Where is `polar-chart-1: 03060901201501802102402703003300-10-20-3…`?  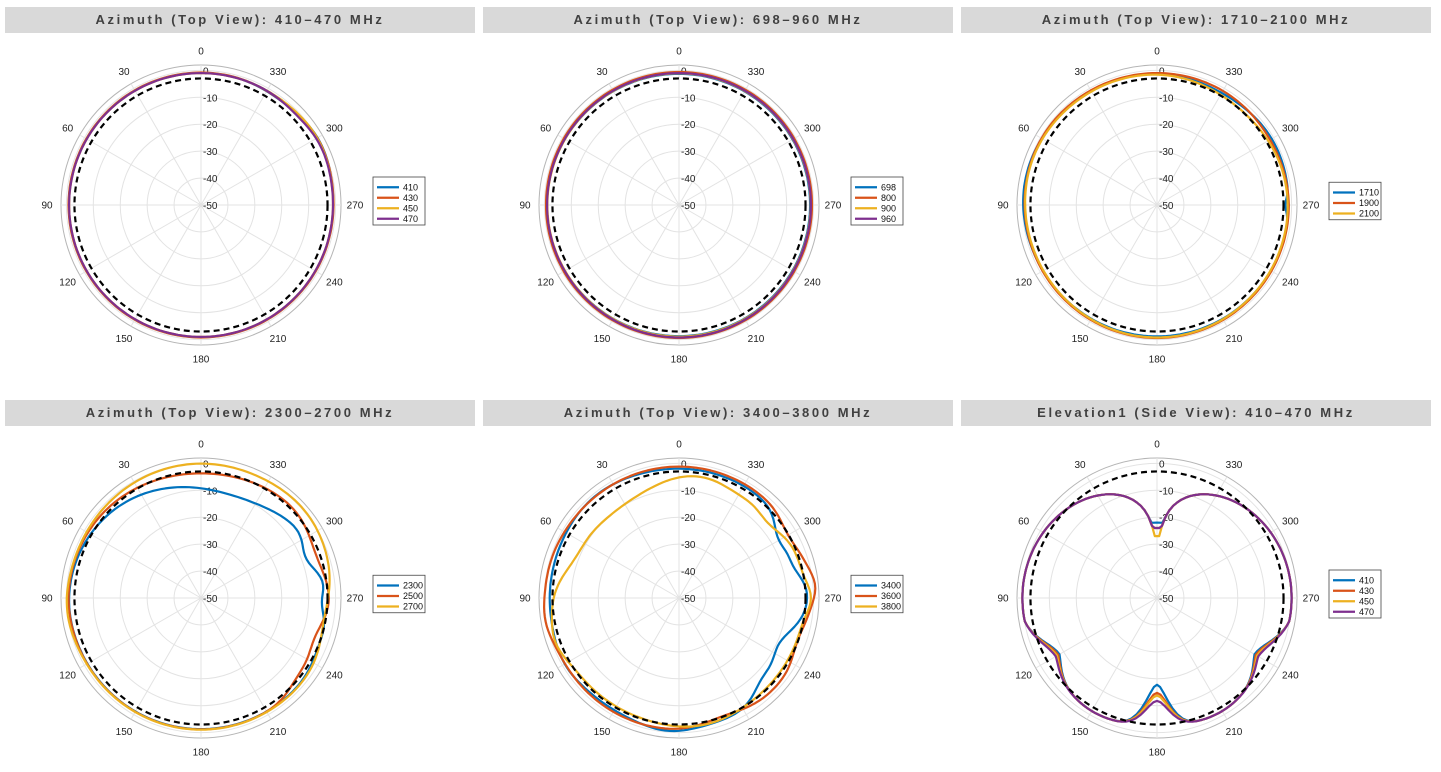
polar-chart-1: 03060901201501802102402703003300-10-20-3… is located at coordinates (233, 206).